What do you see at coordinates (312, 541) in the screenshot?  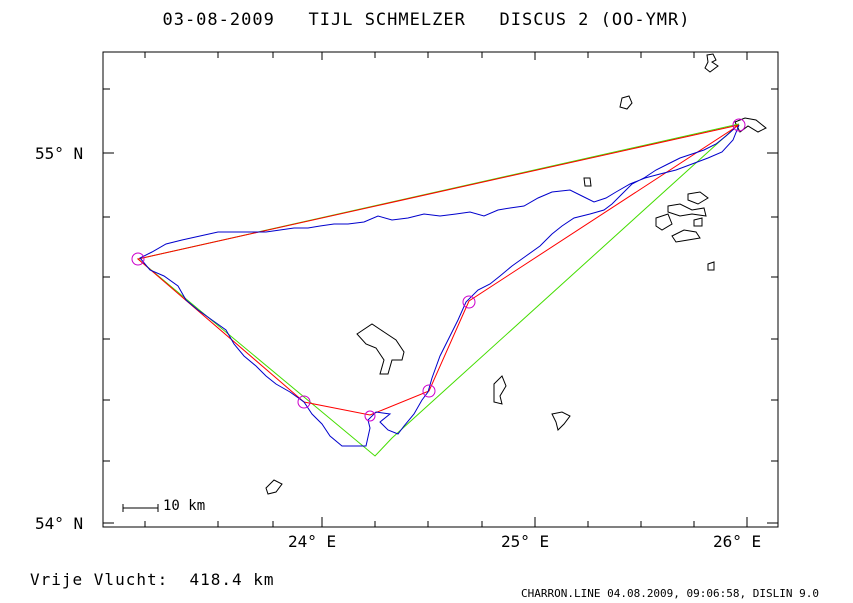 I see `lon-label-24: 24° E` at bounding box center [312, 541].